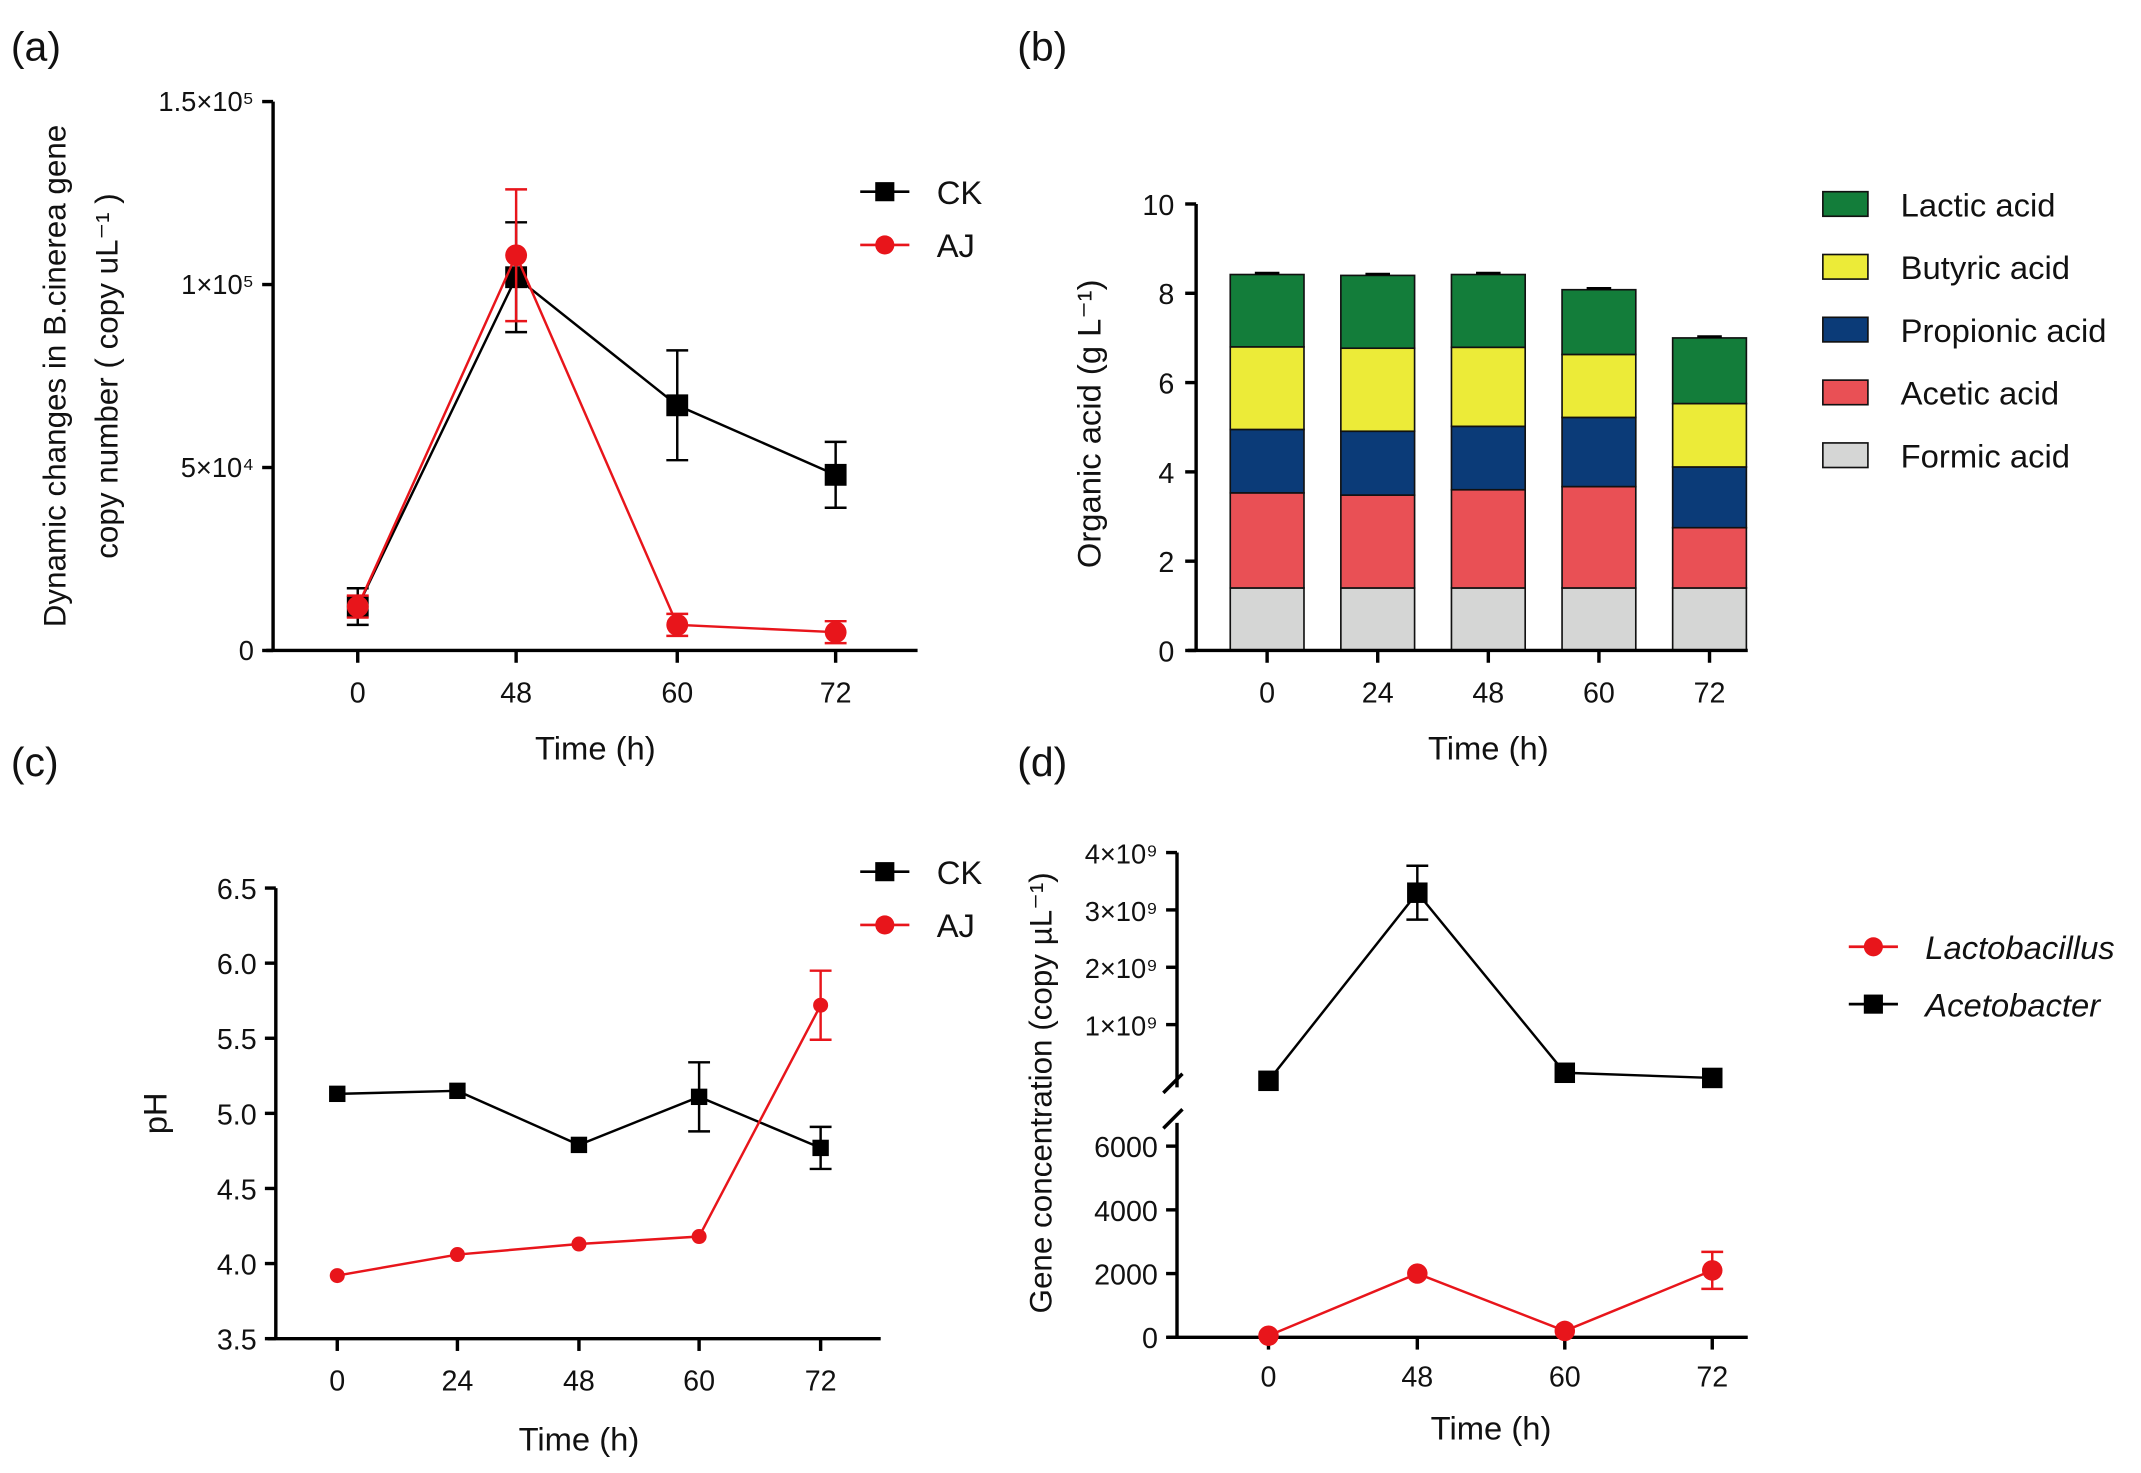  What do you see at coordinates (885, 192) in the screenshot?
I see `legend-marker-square` at bounding box center [885, 192].